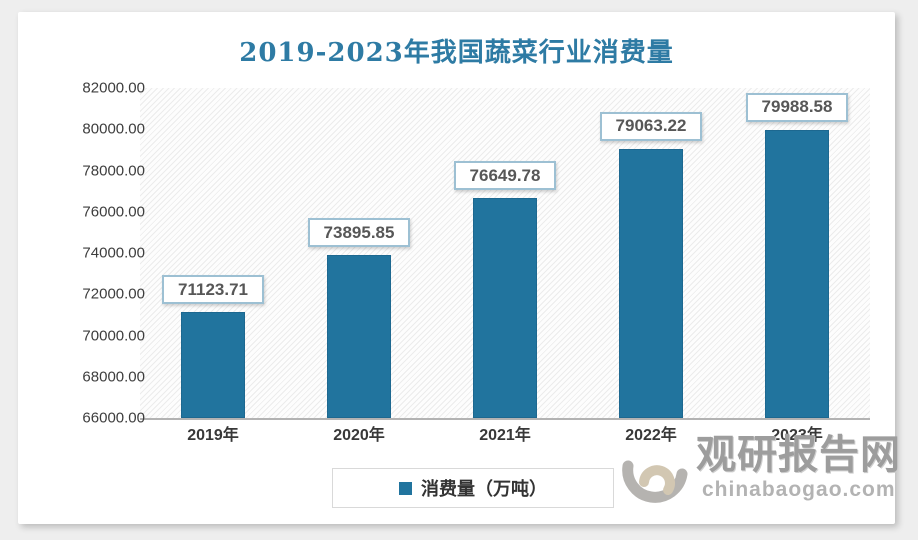  What do you see at coordinates (505, 435) in the screenshot?
I see `x-tick-label: 2021年` at bounding box center [505, 435].